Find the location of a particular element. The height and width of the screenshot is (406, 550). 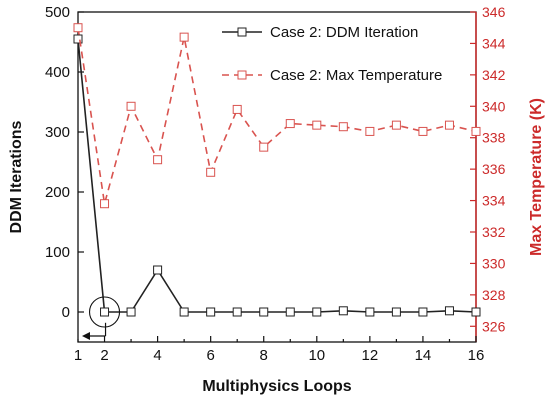

left-tick-label: 400 is located at coordinates (57, 72).